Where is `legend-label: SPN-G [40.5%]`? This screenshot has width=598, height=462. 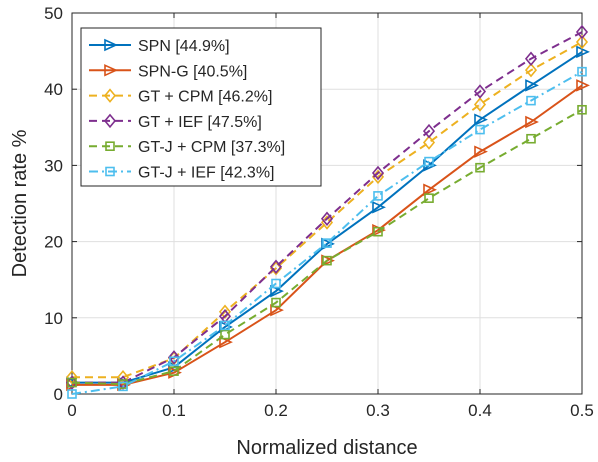 legend-label: SPN-G [40.5%] is located at coordinates (192, 71).